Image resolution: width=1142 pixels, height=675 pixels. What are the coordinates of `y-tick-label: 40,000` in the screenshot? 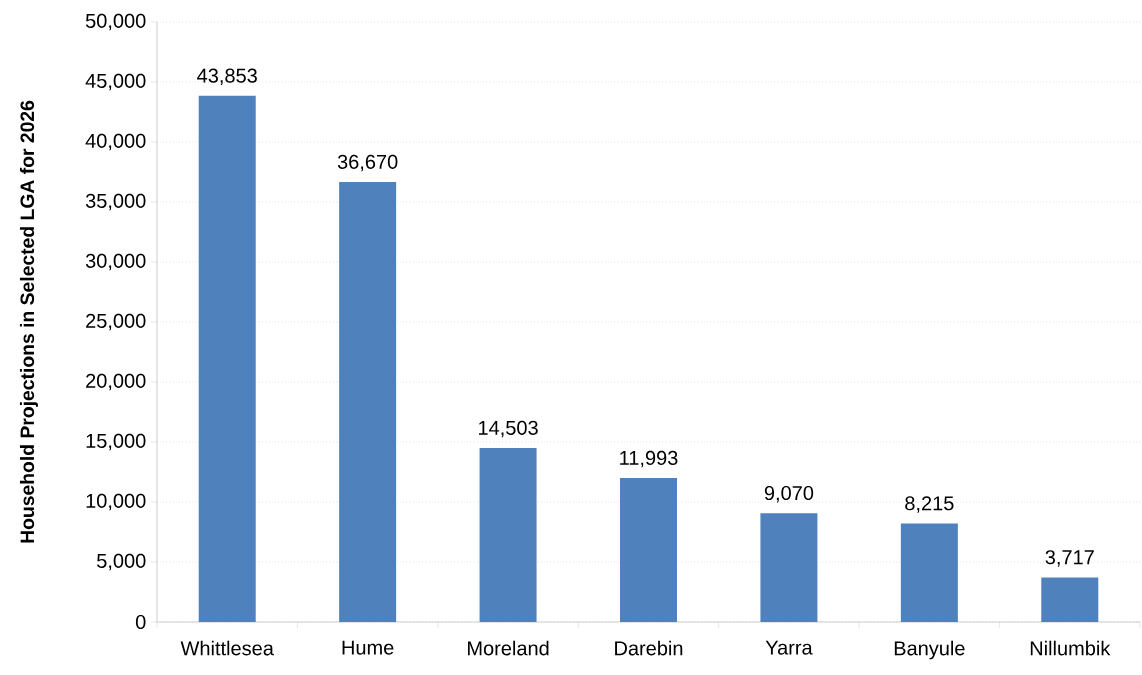 It's located at (115, 142).